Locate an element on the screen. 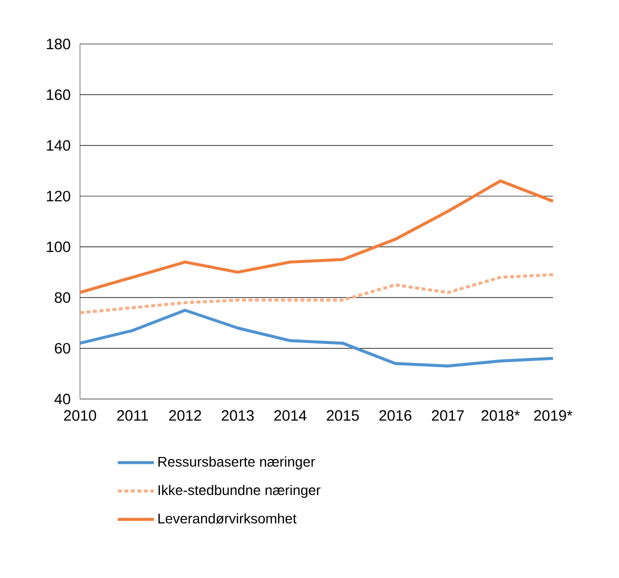 This screenshot has width=619, height=578. y-tick-label: 140 is located at coordinates (58, 145).